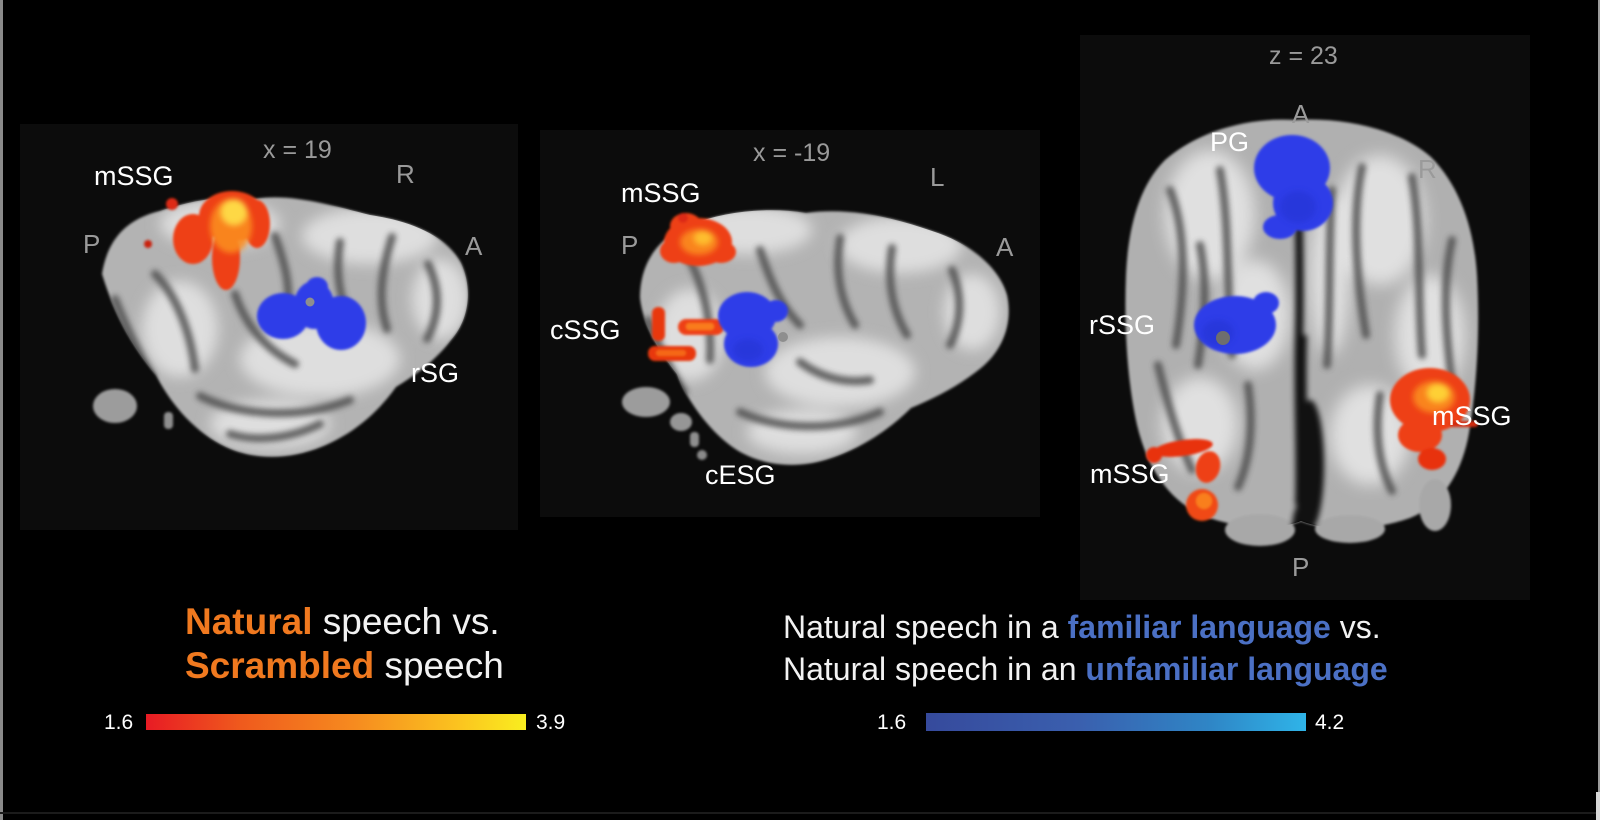 This screenshot has height=820, width=1600. Describe the element at coordinates (740, 475) in the screenshot. I see `region-label-cesg: cESG` at that location.